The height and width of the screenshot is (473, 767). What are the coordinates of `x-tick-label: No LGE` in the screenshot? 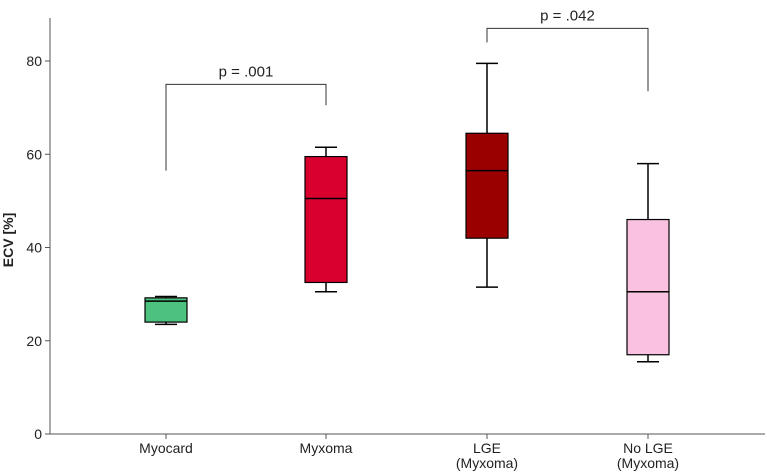 It's located at (648, 448).